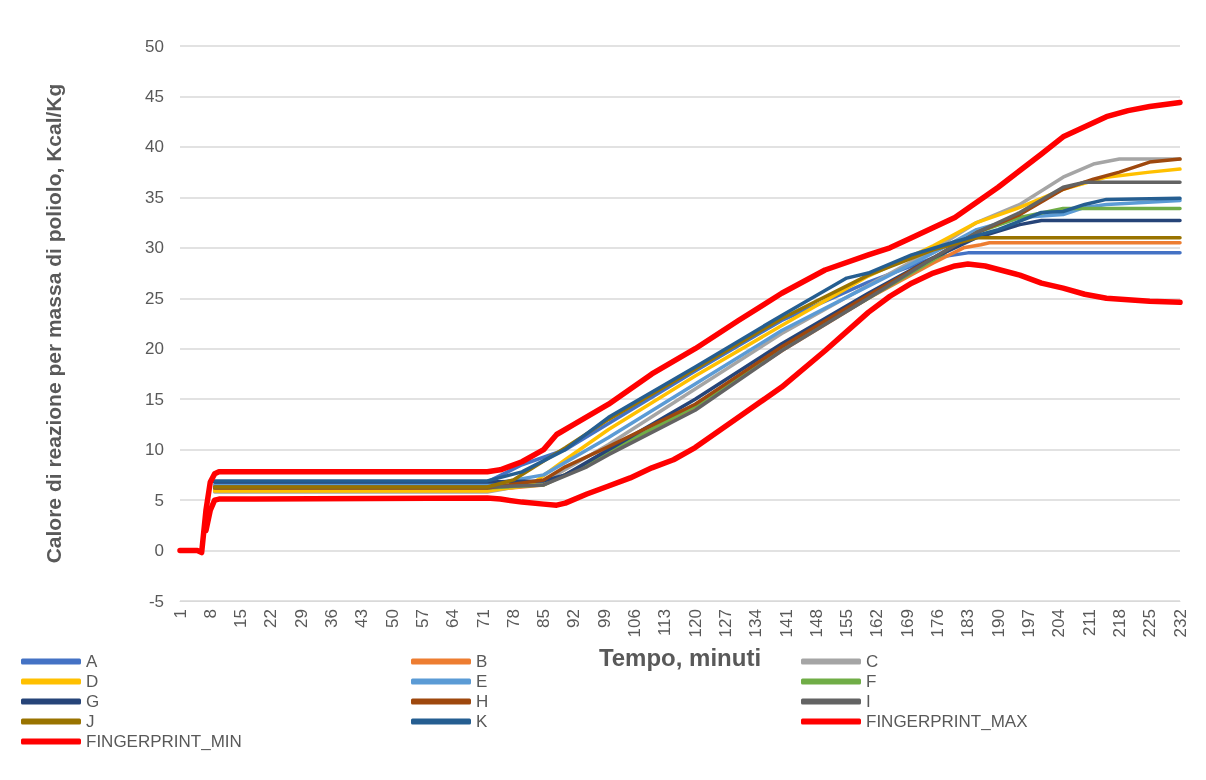 This screenshot has height=780, width=1206. What do you see at coordinates (159, 500) in the screenshot?
I see `y-tick-label: 5` at bounding box center [159, 500].